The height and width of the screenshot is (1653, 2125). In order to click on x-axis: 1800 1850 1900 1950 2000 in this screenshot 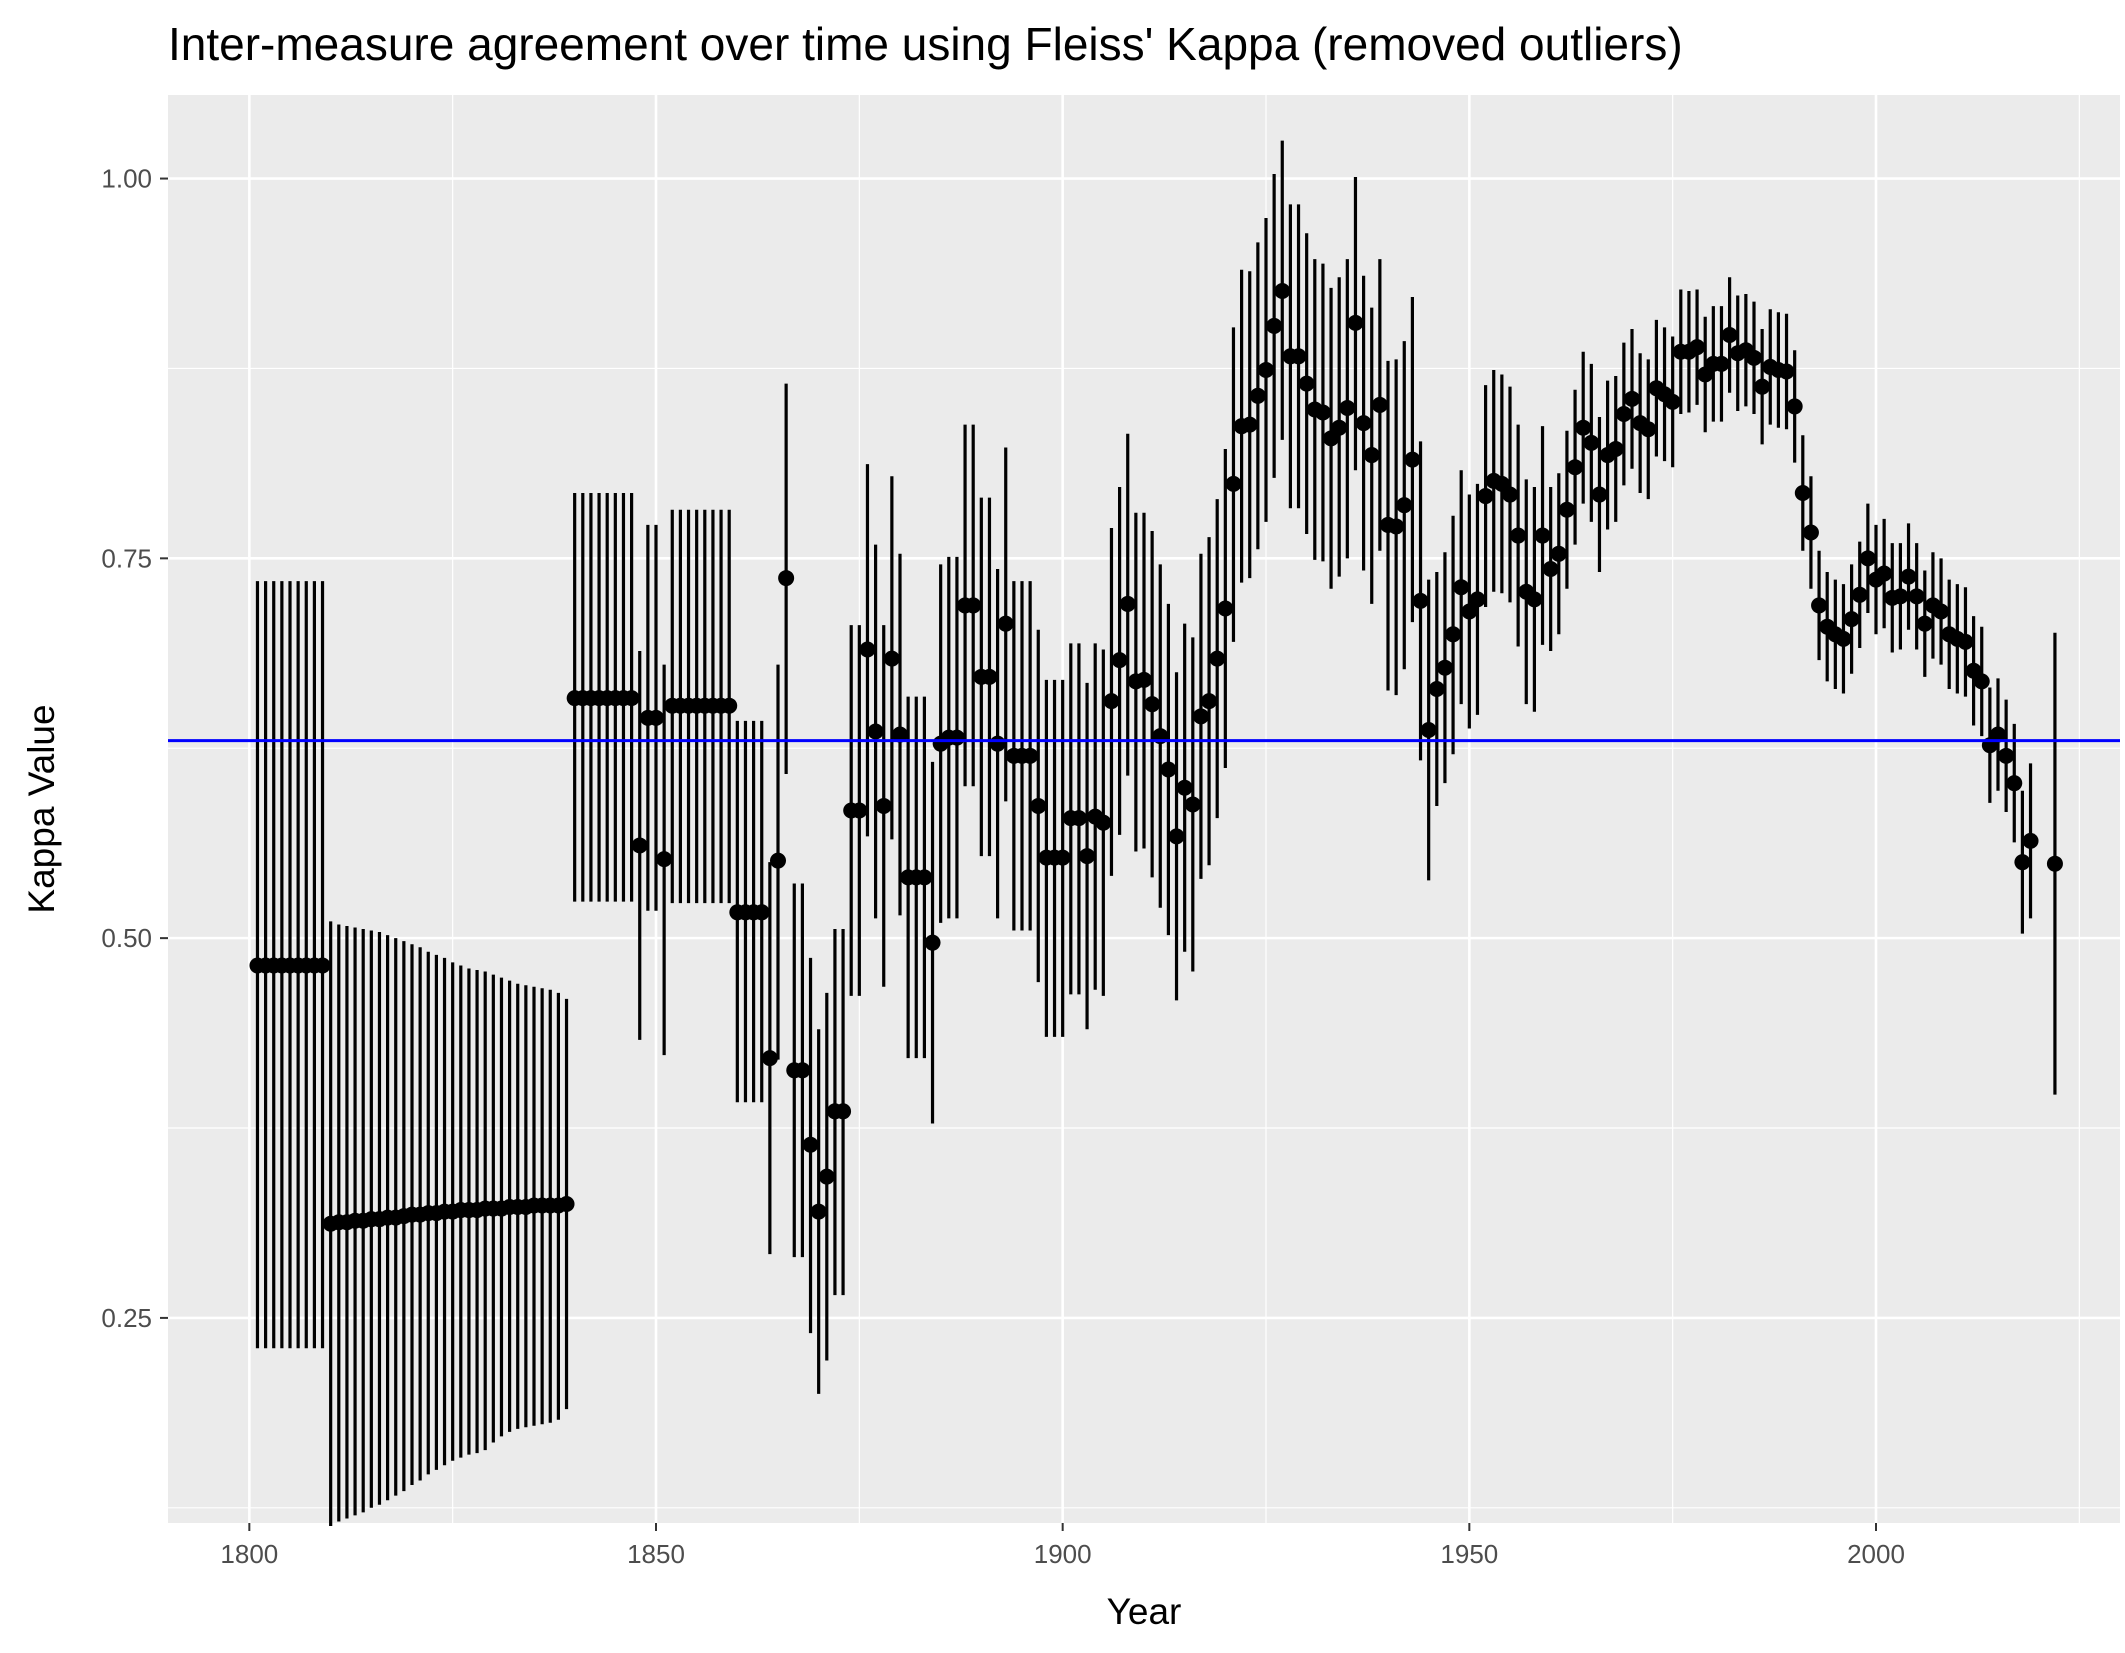, I will do `click(1062, 1546)`.